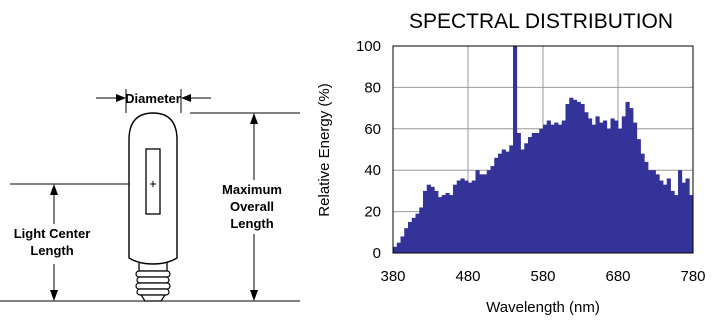 The width and height of the screenshot is (722, 322). What do you see at coordinates (368, 150) in the screenshot?
I see `y-tick-labels: 0 20 40 60 80 100` at bounding box center [368, 150].